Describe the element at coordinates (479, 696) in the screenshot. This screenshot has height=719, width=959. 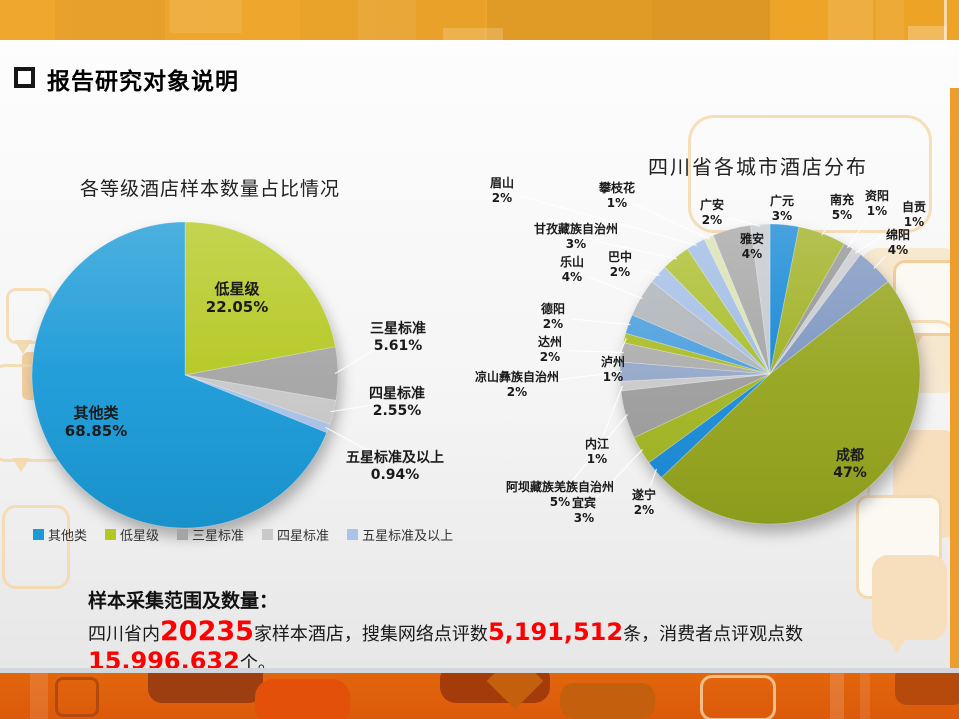
I see `bottom-banner` at that location.